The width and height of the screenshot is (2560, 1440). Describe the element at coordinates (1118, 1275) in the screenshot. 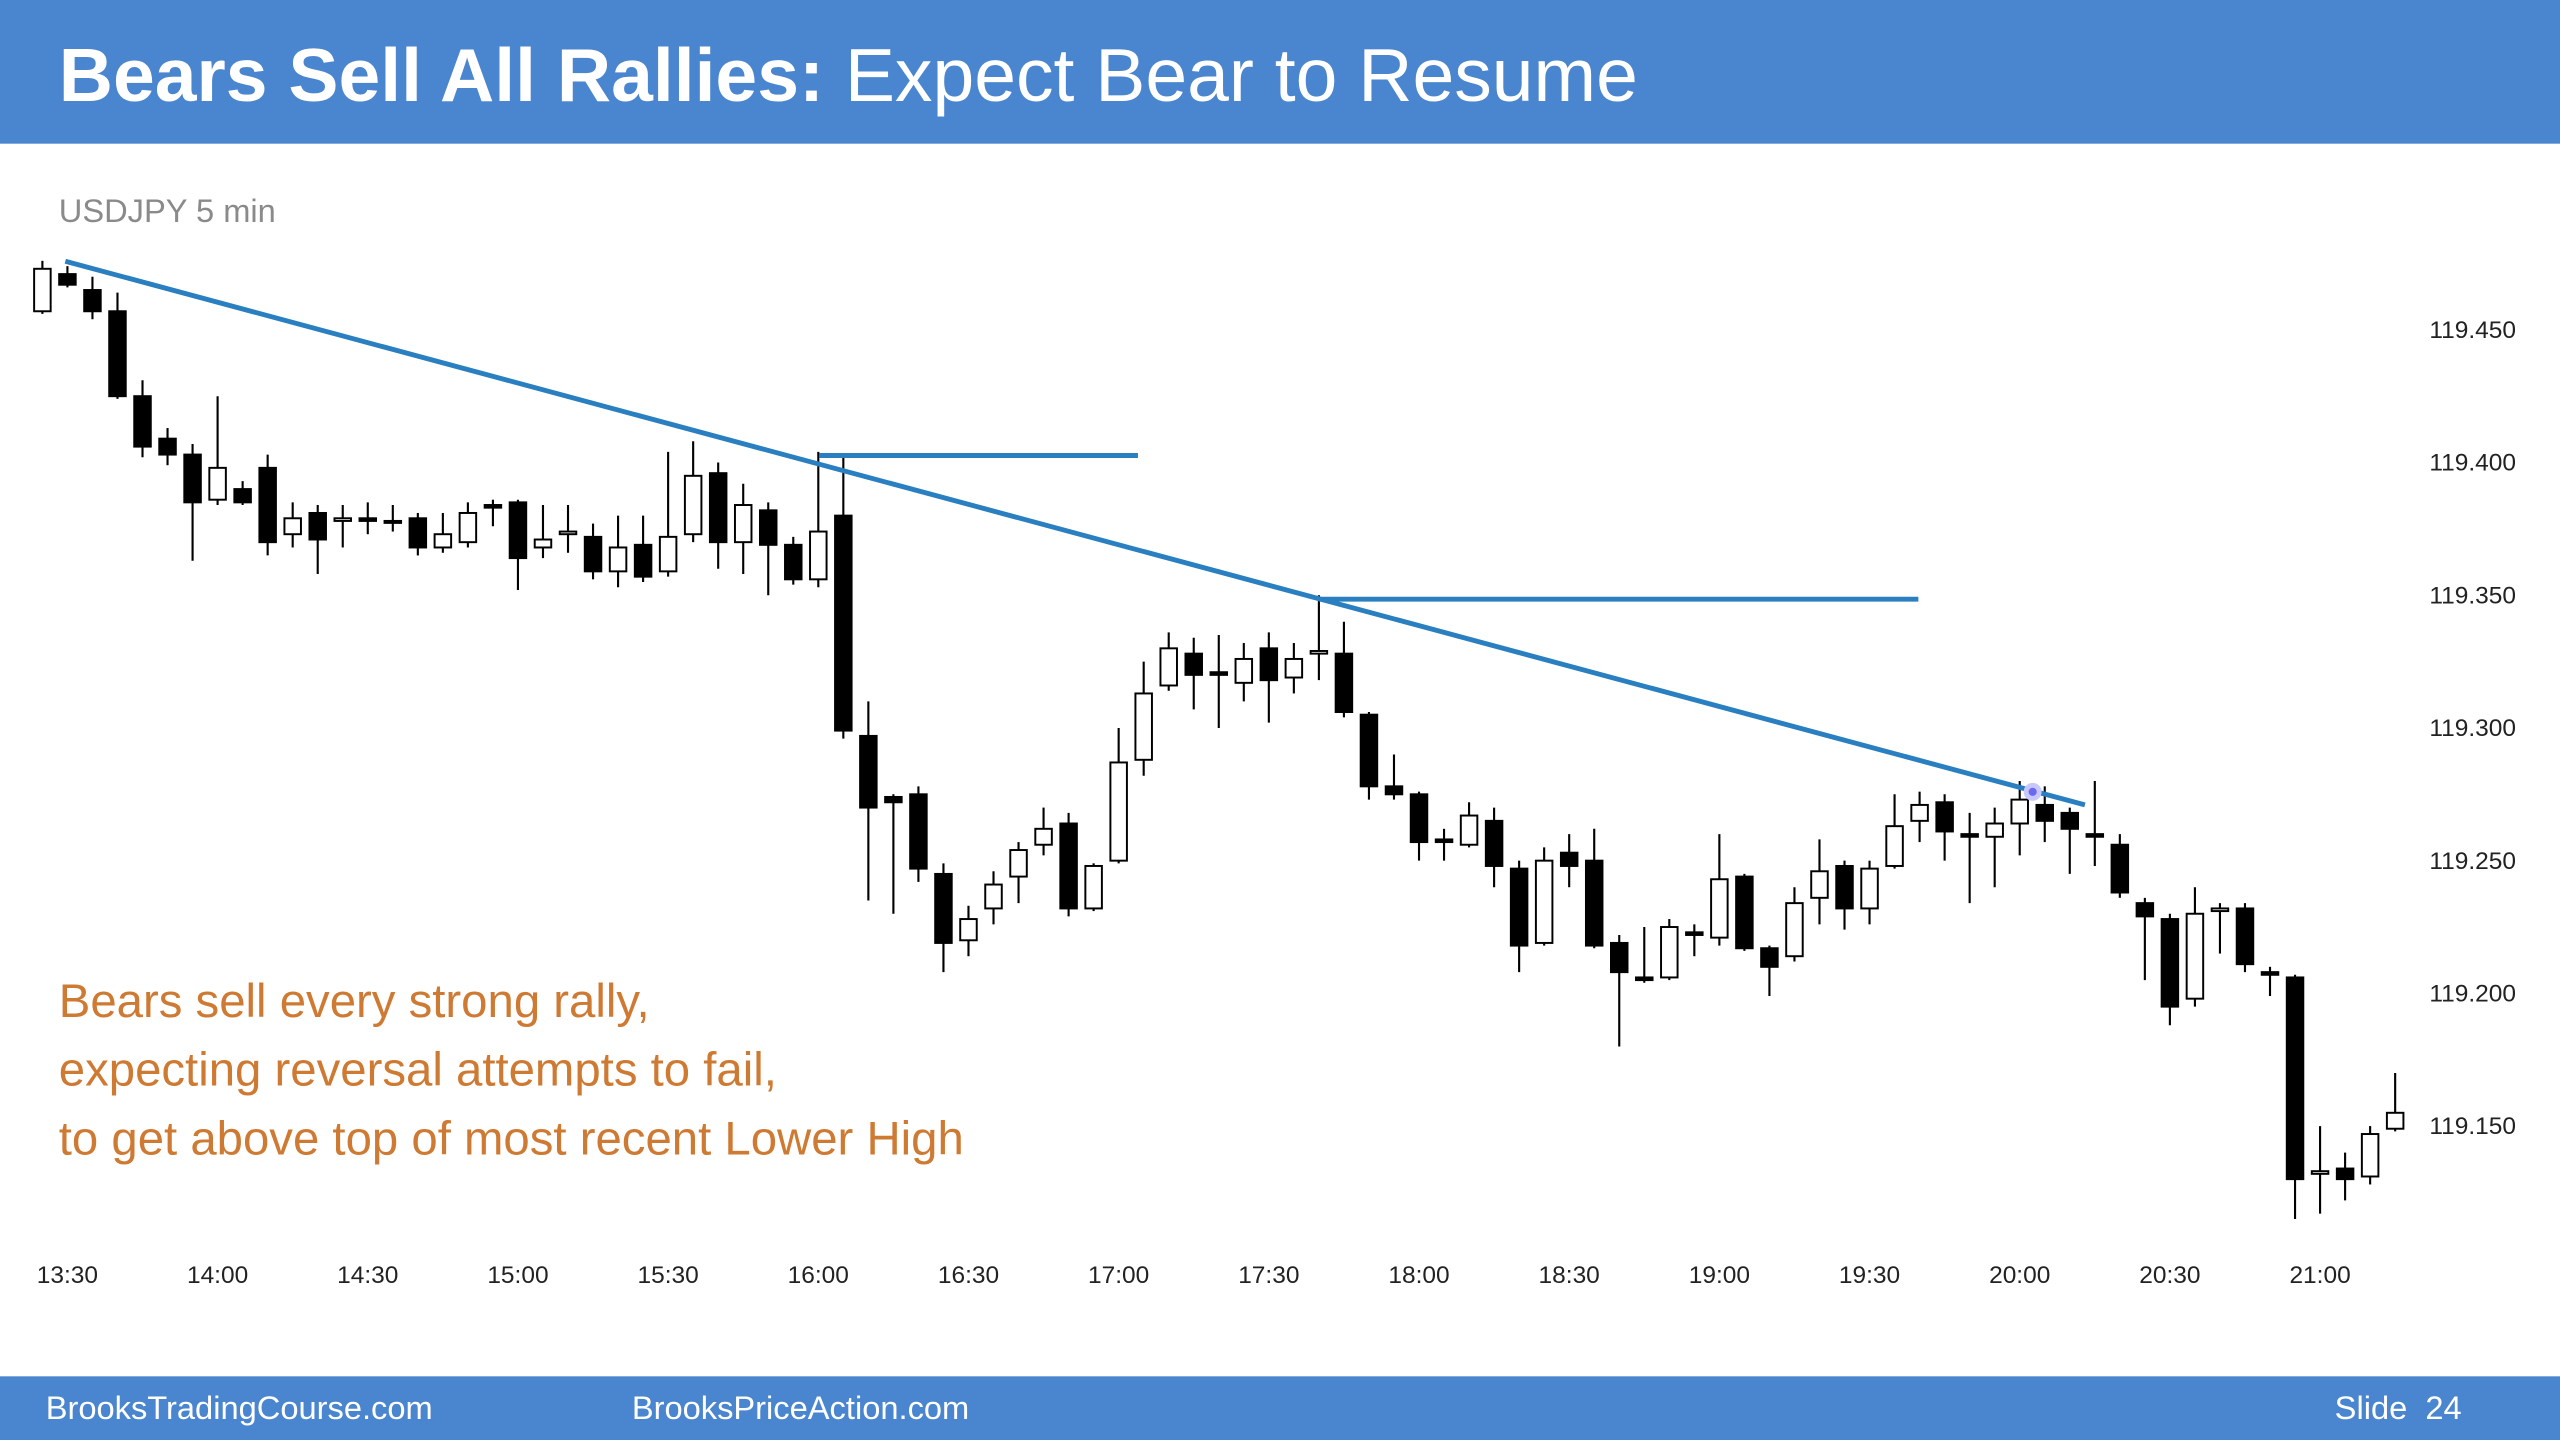

I see `x-tick-label: 17:00` at that location.